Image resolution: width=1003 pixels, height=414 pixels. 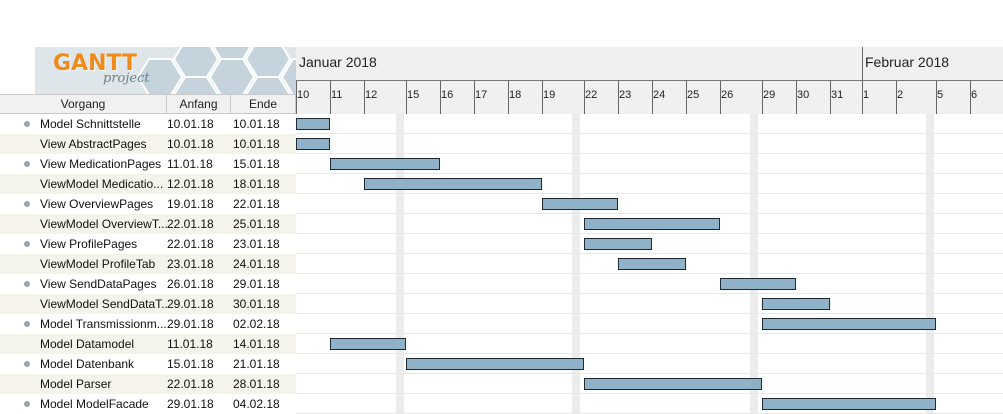 I want to click on day-label: 19, so click(x=549, y=95).